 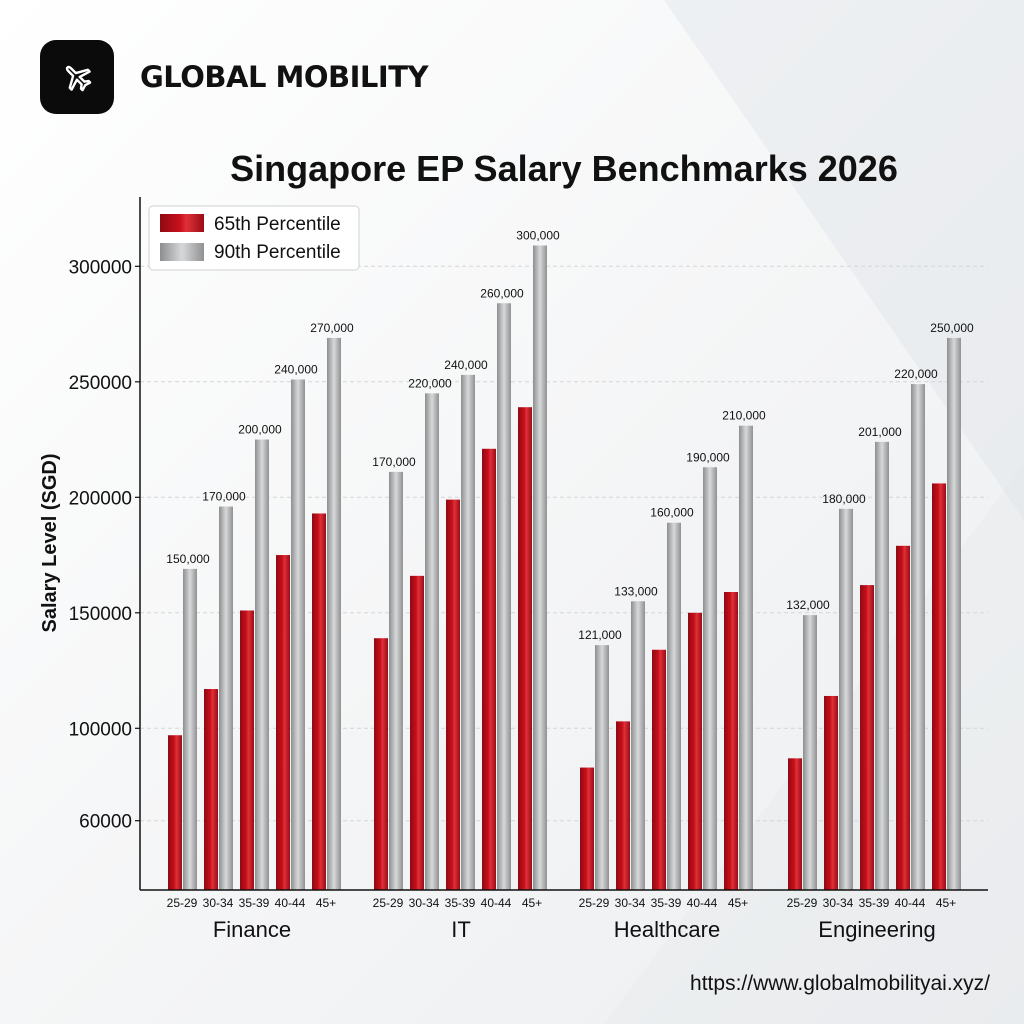 I want to click on data-label: 133,000, so click(x=636, y=591).